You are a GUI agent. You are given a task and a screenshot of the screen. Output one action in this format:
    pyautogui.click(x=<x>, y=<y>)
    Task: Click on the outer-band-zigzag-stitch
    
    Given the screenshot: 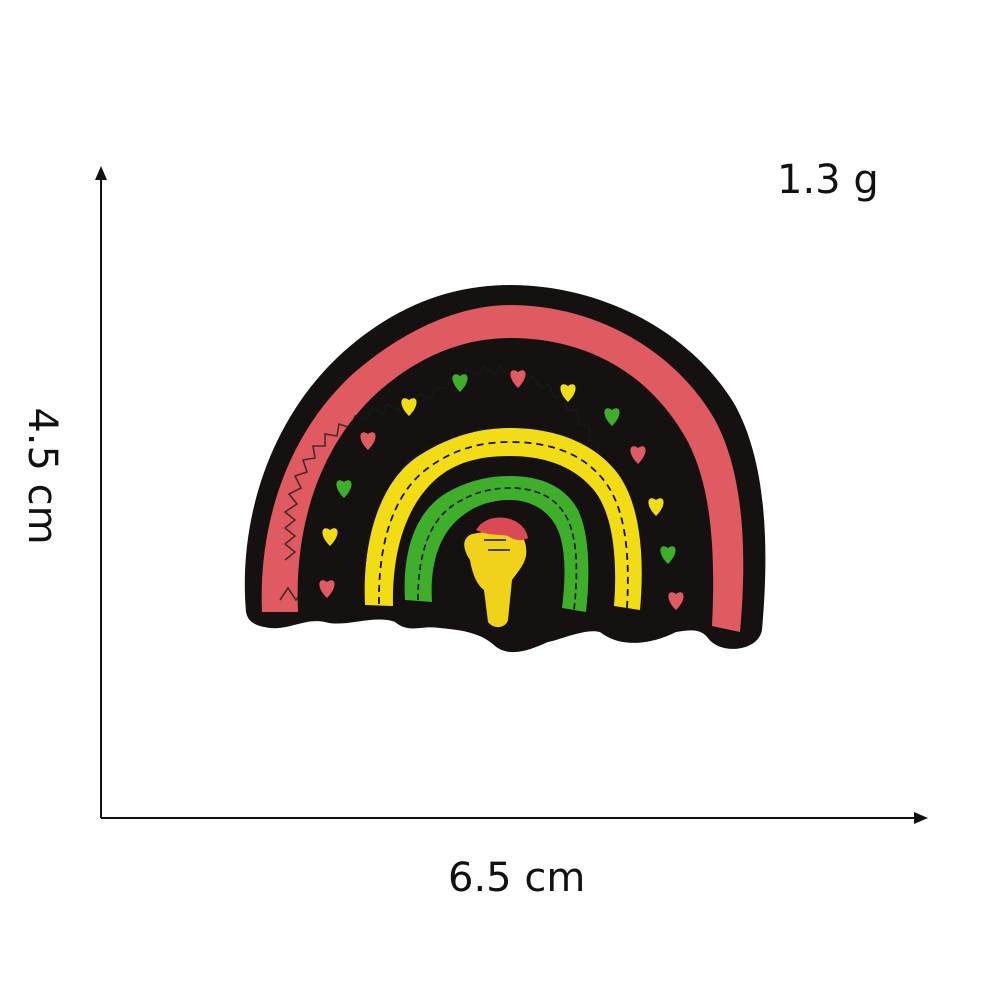 What is the action you would take?
    pyautogui.click(x=450, y=483)
    